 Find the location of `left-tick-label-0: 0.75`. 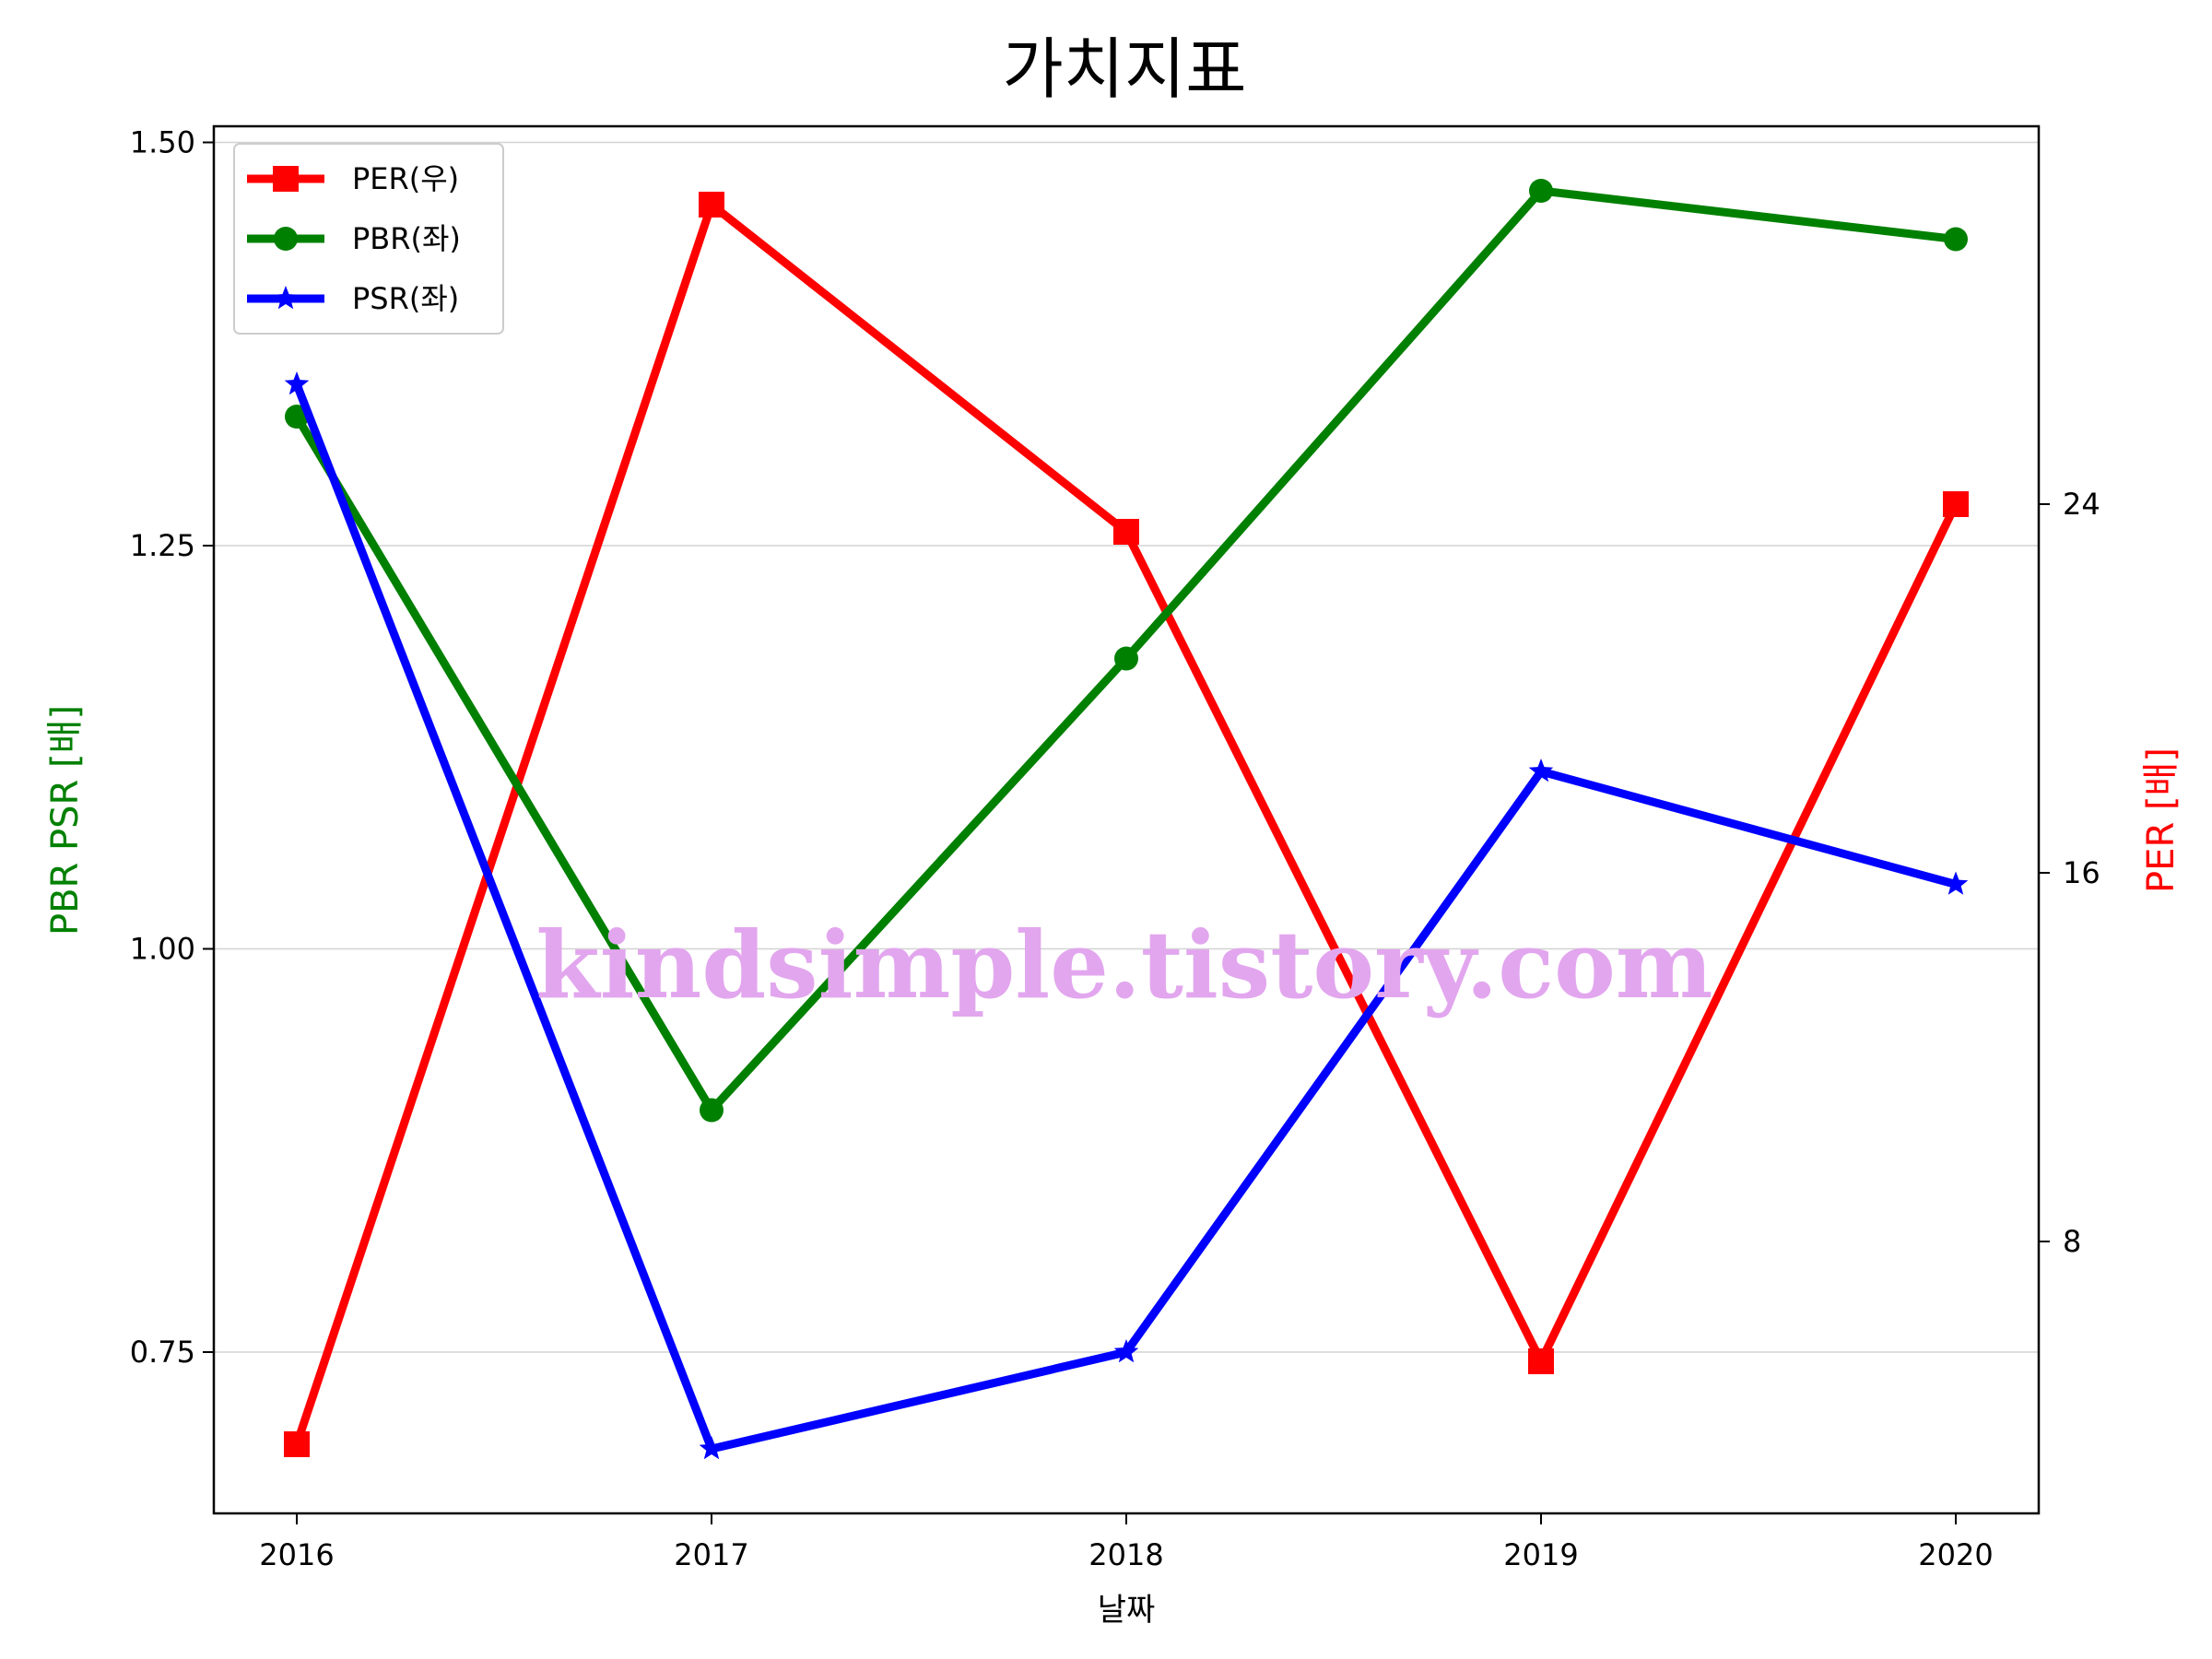

left-tick-label-0: 0.75 is located at coordinates (162, 1352).